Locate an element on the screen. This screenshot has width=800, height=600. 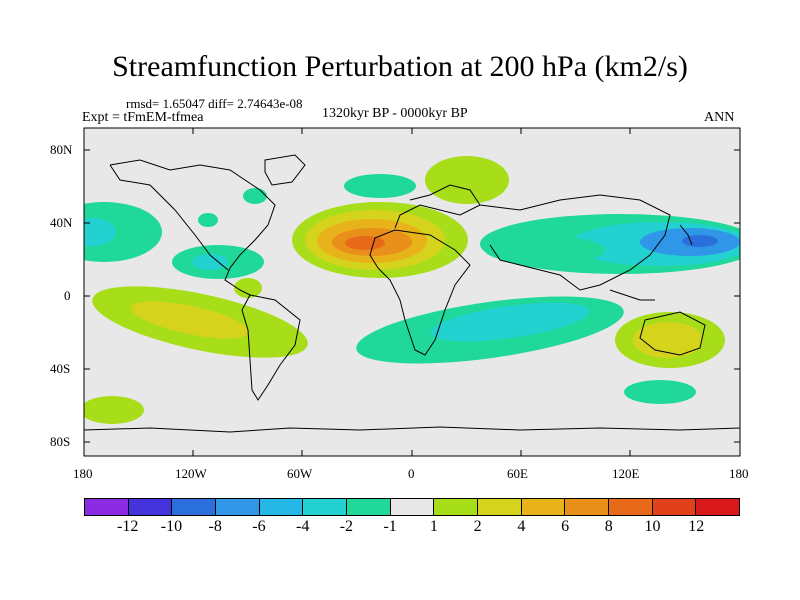
period-label: 1320kyr BP - 0000kyr BP is located at coordinates (395, 113).